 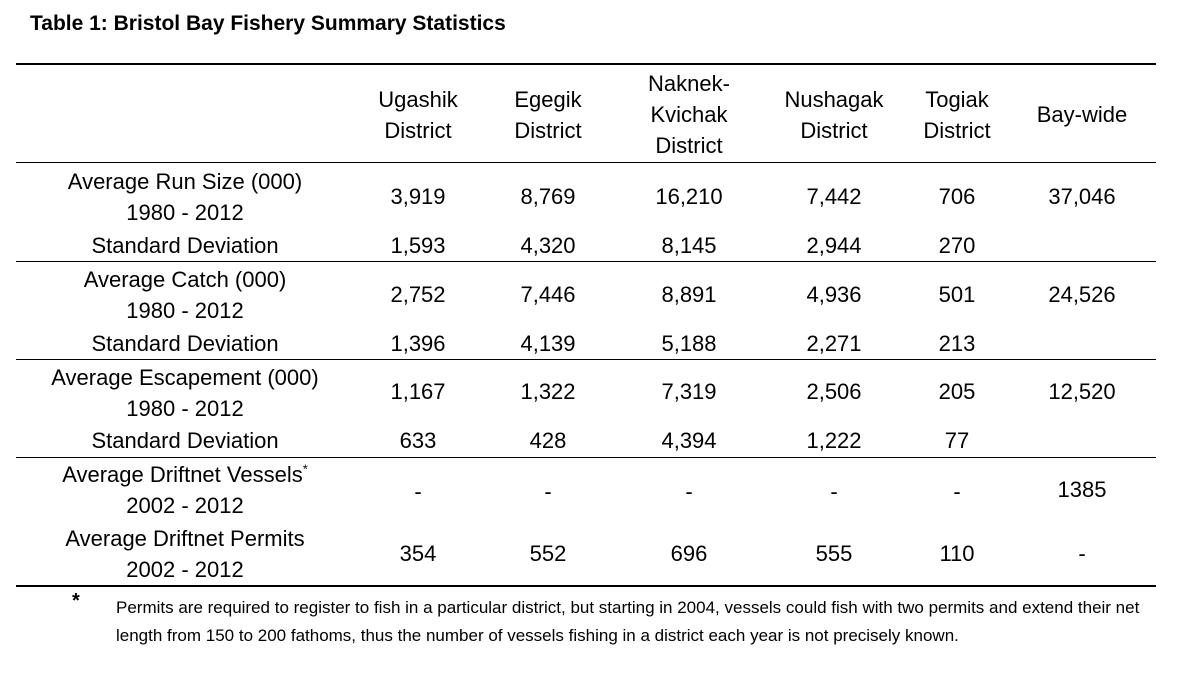 I want to click on table-bottom-rule, so click(x=586, y=586).